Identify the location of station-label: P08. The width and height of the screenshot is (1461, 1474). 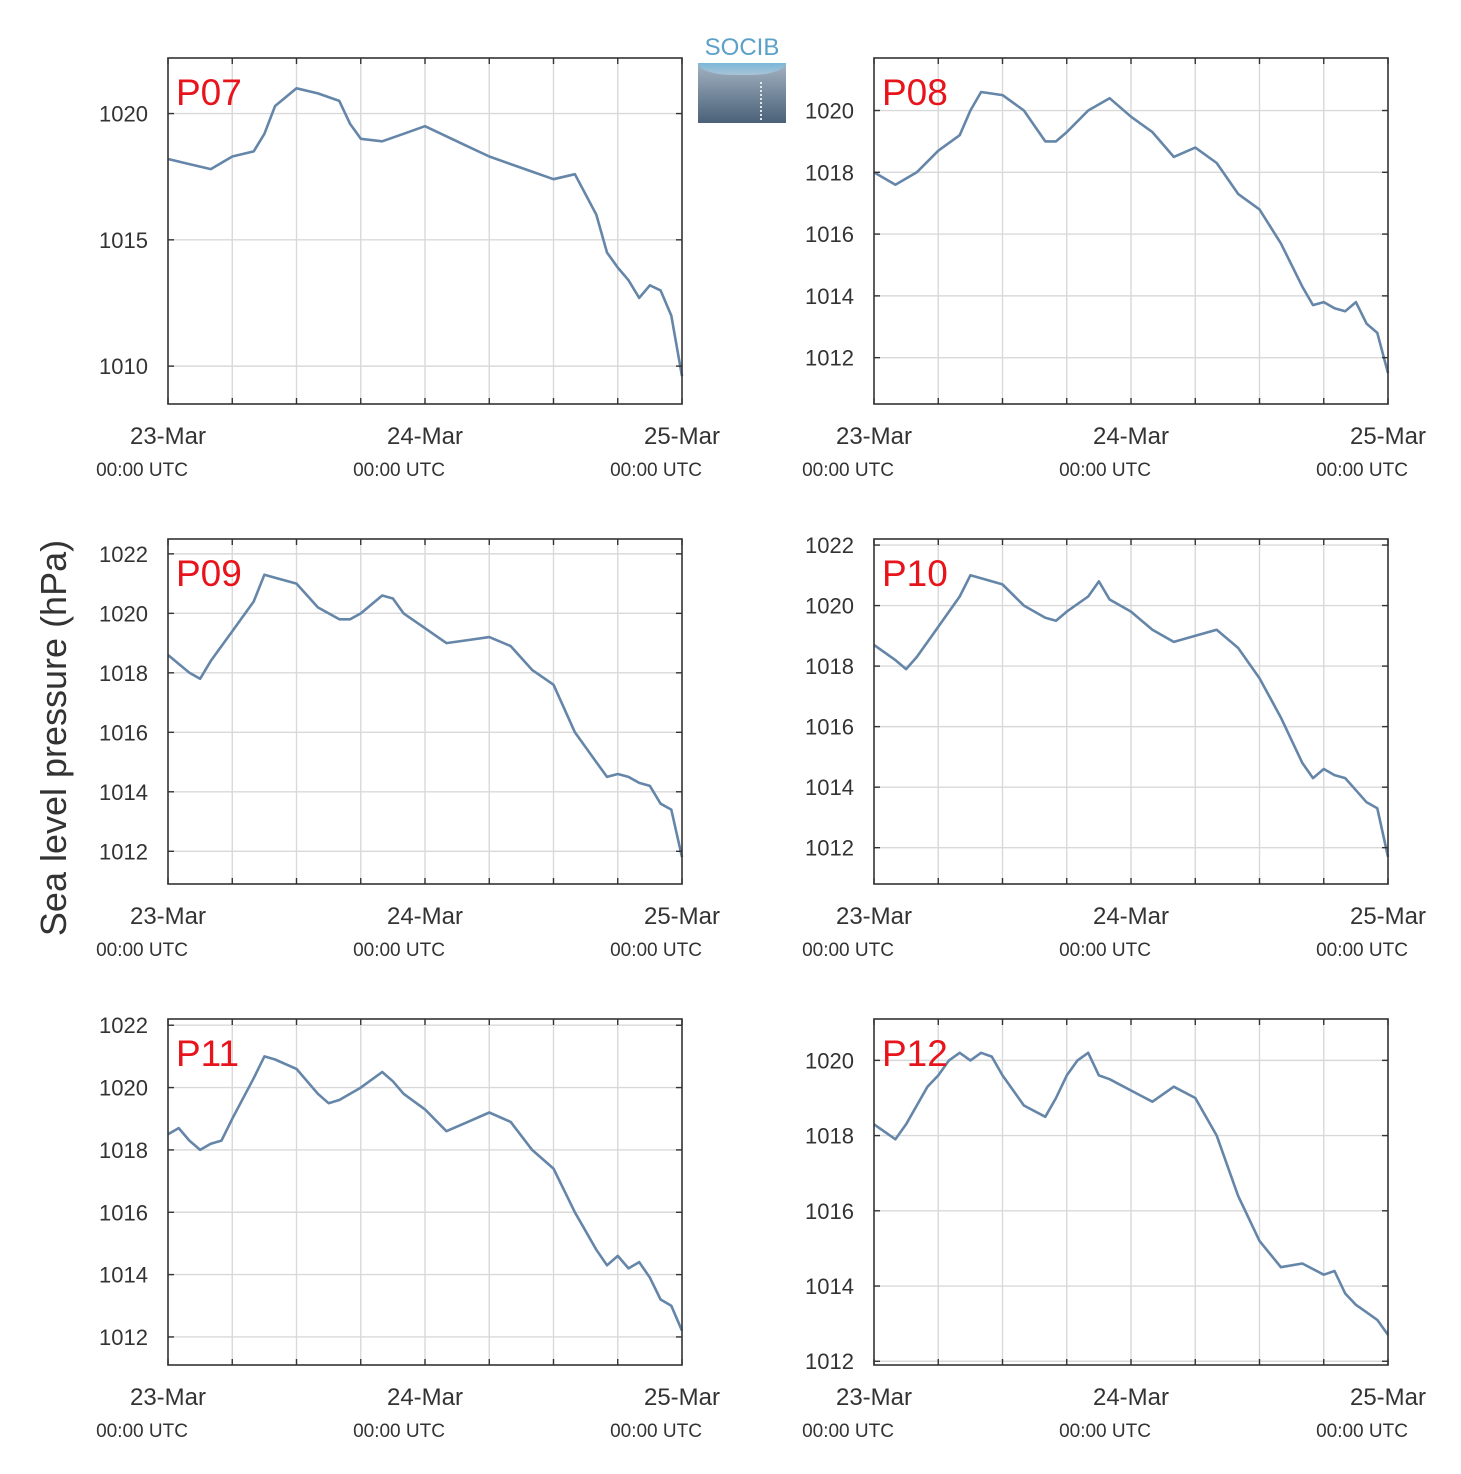
(915, 92).